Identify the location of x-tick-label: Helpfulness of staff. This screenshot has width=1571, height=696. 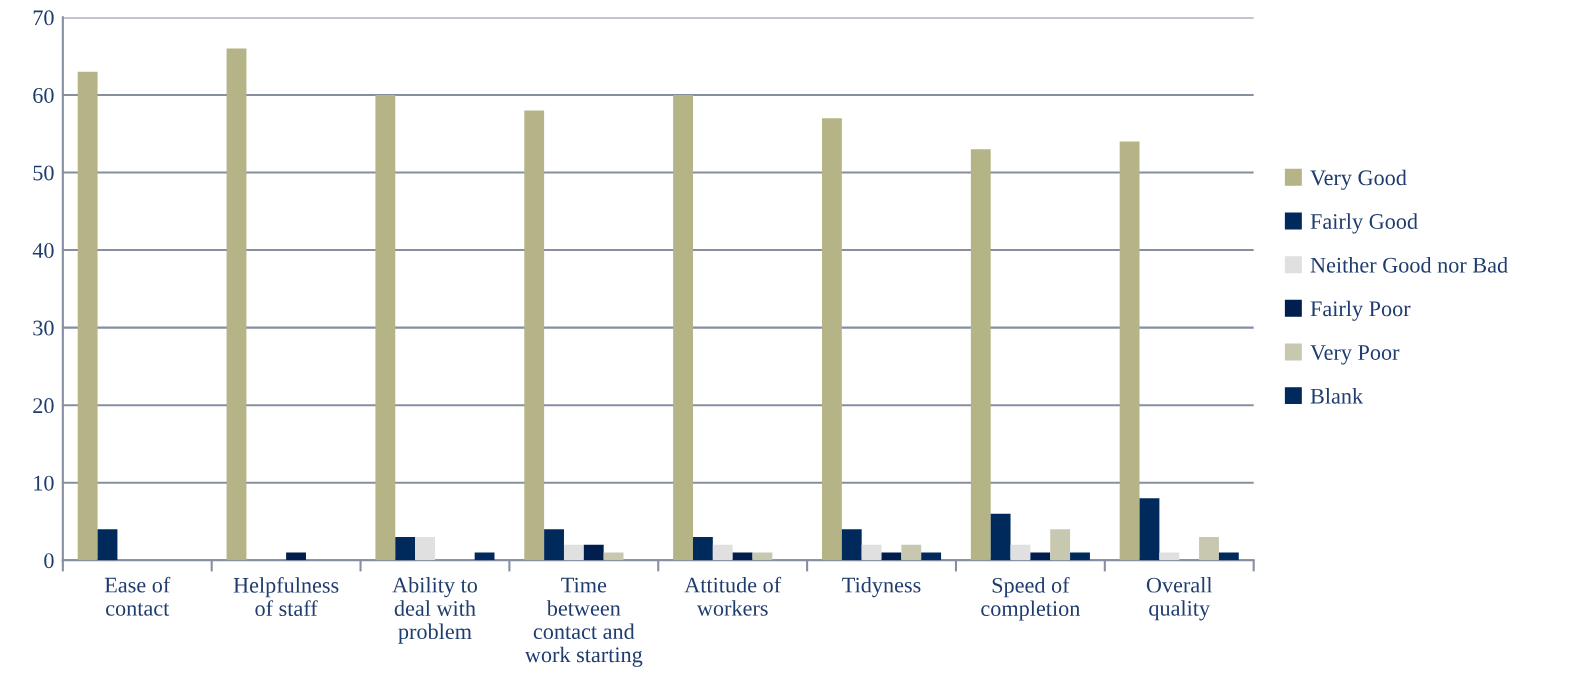
(286, 596).